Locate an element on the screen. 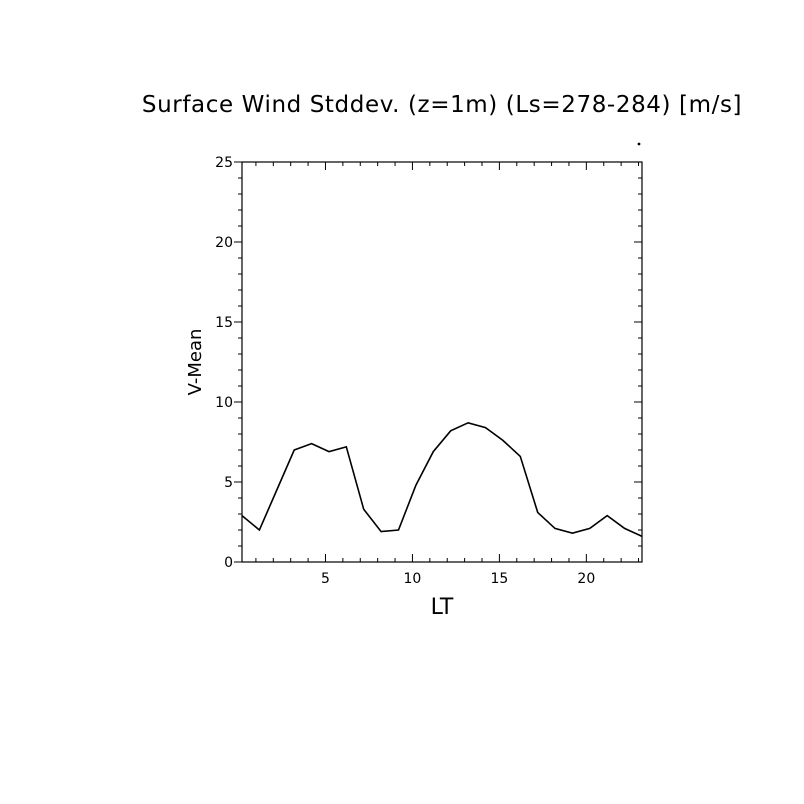 This screenshot has width=804, height=804. y-tick-label: 5 is located at coordinates (228, 483).